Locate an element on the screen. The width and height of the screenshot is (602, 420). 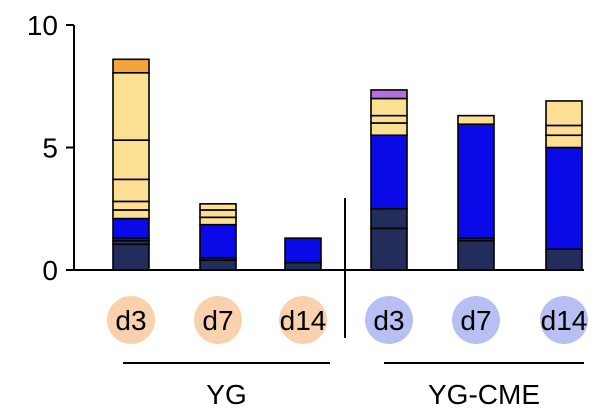
y-tick-label: 0 is located at coordinates (50, 270).